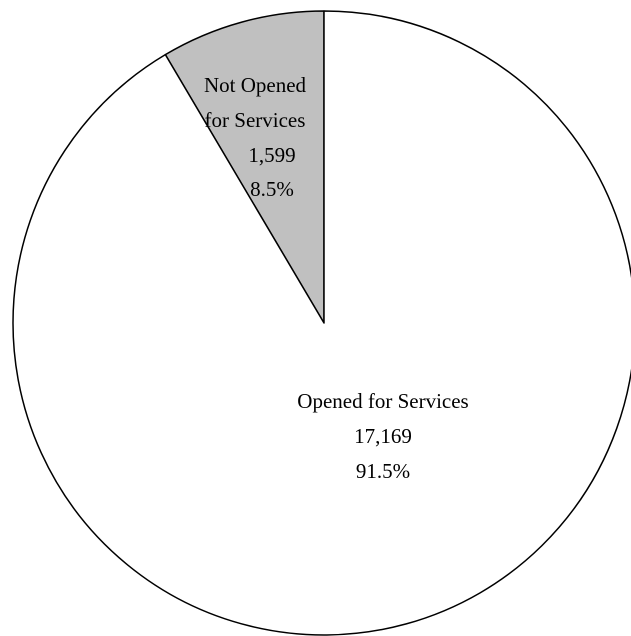 The height and width of the screenshot is (636, 631). I want to click on slice-label-not-opened-line-1: Not Opened, so click(255, 85).